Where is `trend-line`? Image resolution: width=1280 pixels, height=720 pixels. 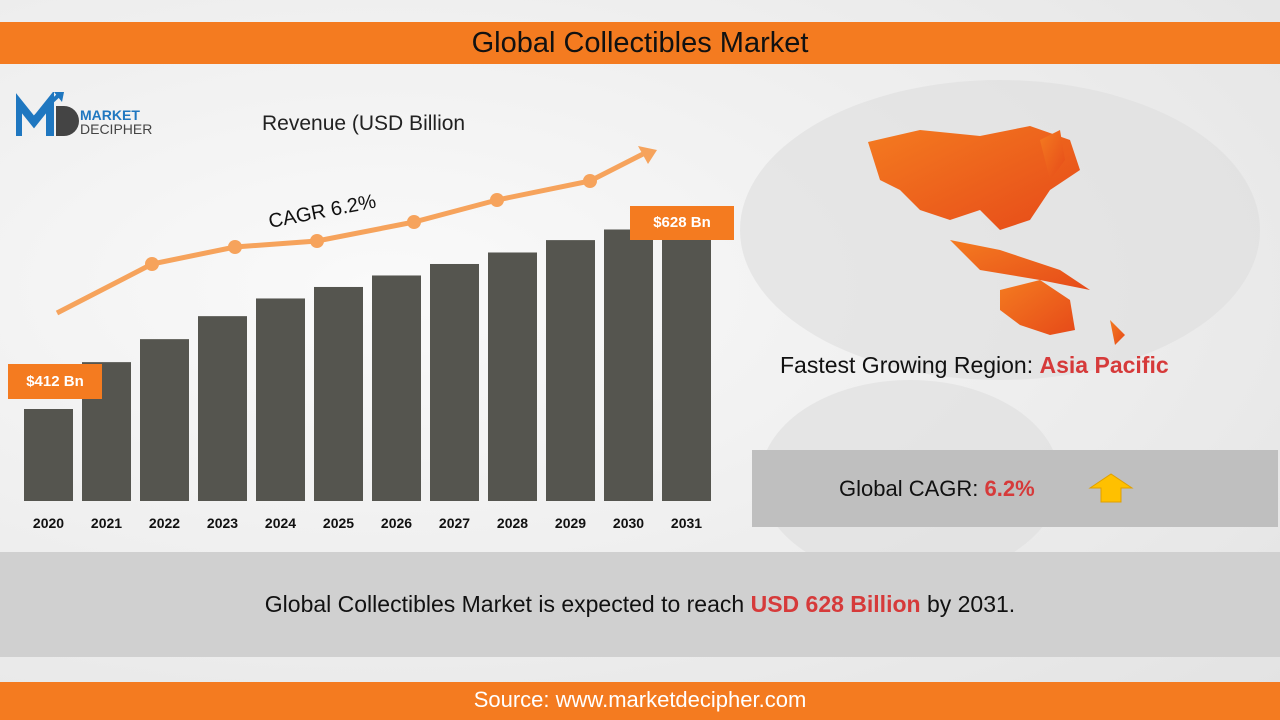 trend-line is located at coordinates (351, 233).